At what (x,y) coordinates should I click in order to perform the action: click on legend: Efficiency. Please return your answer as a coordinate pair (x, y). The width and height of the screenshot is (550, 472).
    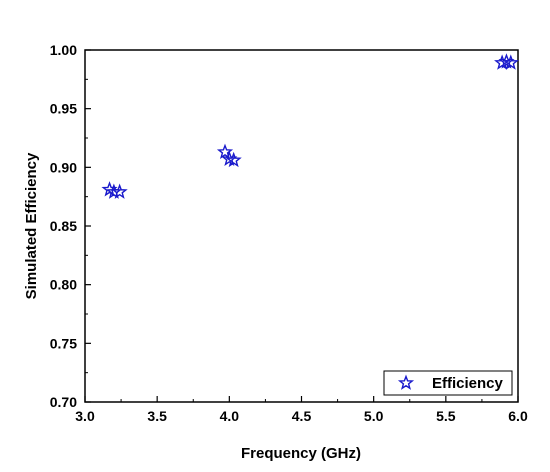
    Looking at the image, I should click on (448, 383).